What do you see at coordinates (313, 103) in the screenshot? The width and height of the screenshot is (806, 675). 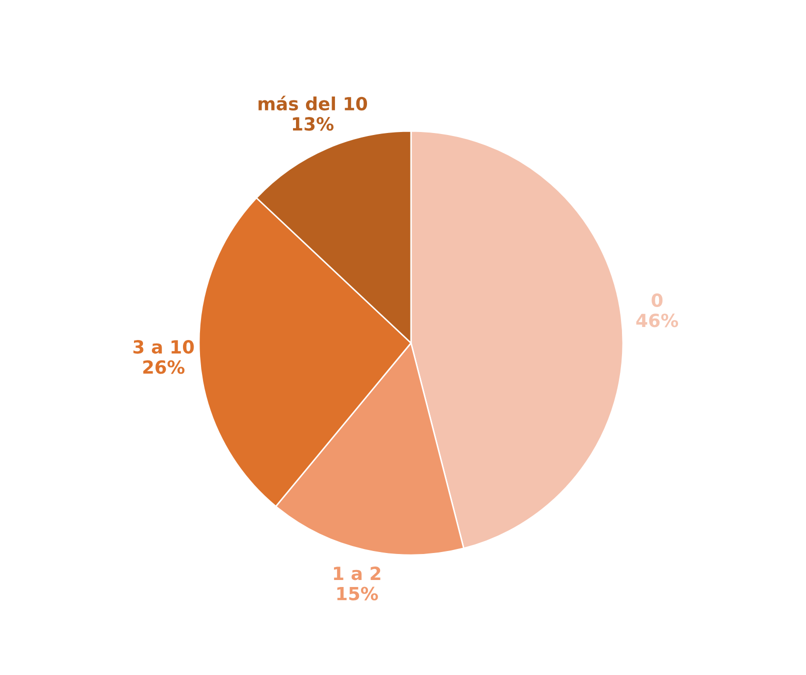 I see `slice-label: más del 10` at bounding box center [313, 103].